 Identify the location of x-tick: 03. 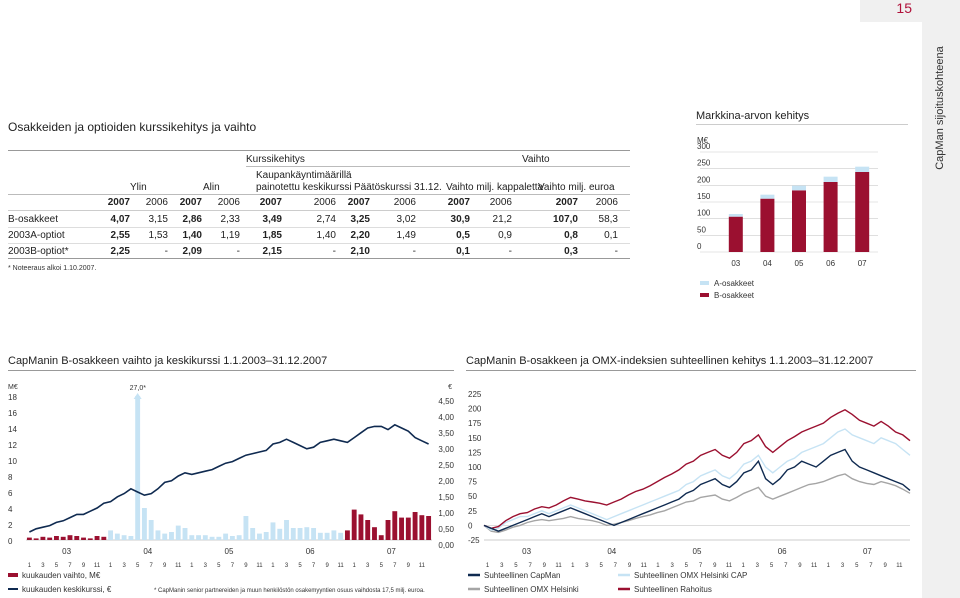
(735, 263).